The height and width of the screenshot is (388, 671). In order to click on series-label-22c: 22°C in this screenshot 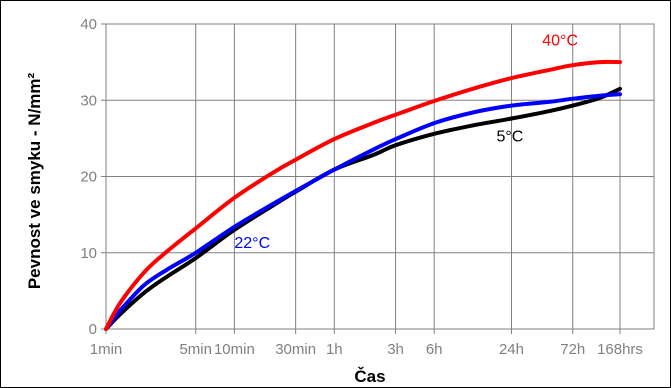, I will do `click(252, 243)`.